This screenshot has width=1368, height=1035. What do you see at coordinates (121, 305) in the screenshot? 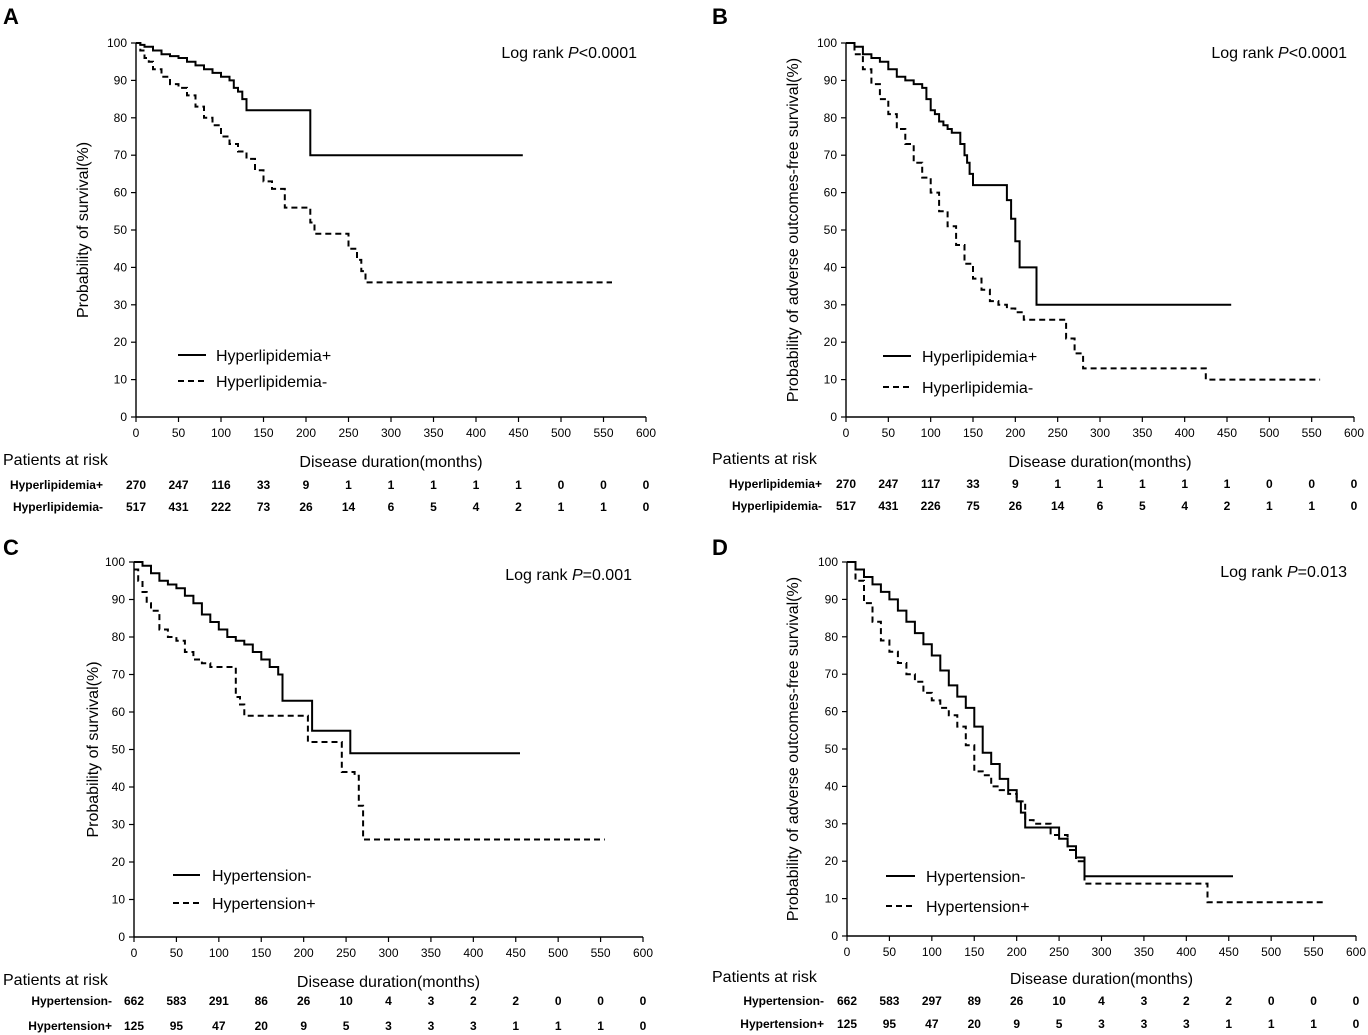
I see `y-tick-label: 30` at bounding box center [121, 305].